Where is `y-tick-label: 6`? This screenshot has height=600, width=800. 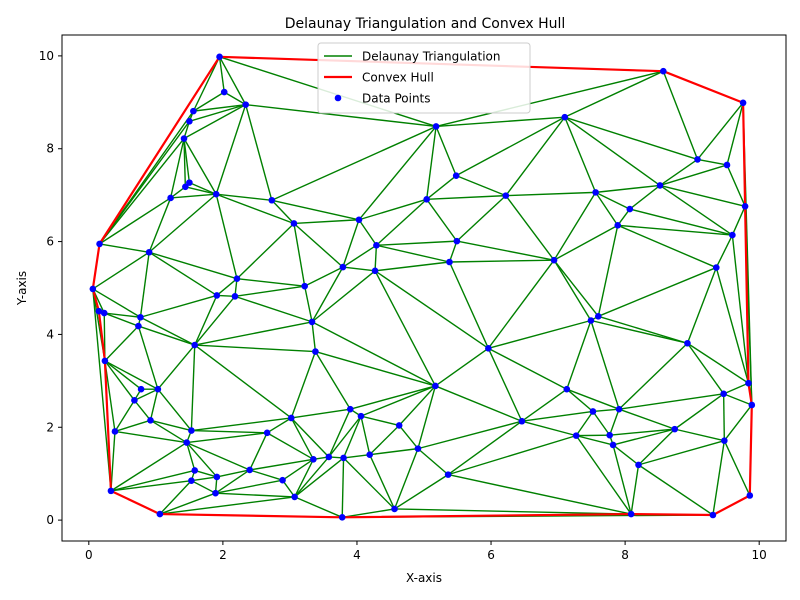
y-tick-label: 6 is located at coordinates (50, 242).